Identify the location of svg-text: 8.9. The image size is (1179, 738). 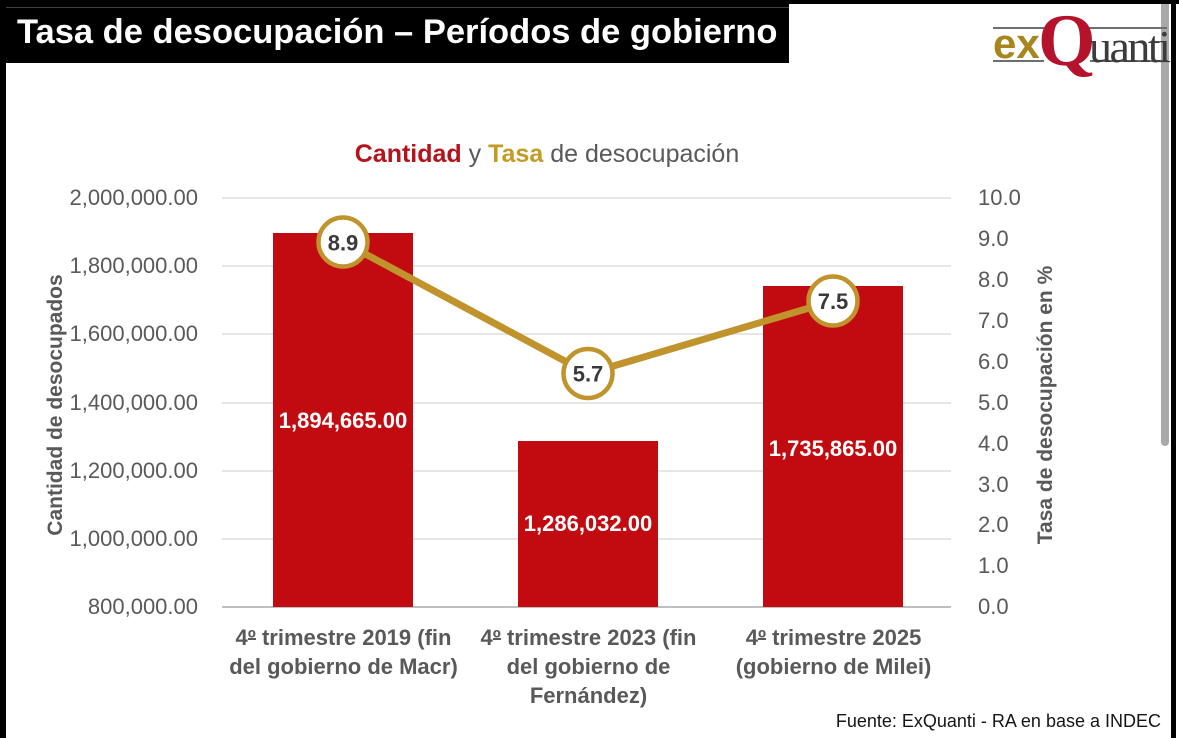
(343, 243).